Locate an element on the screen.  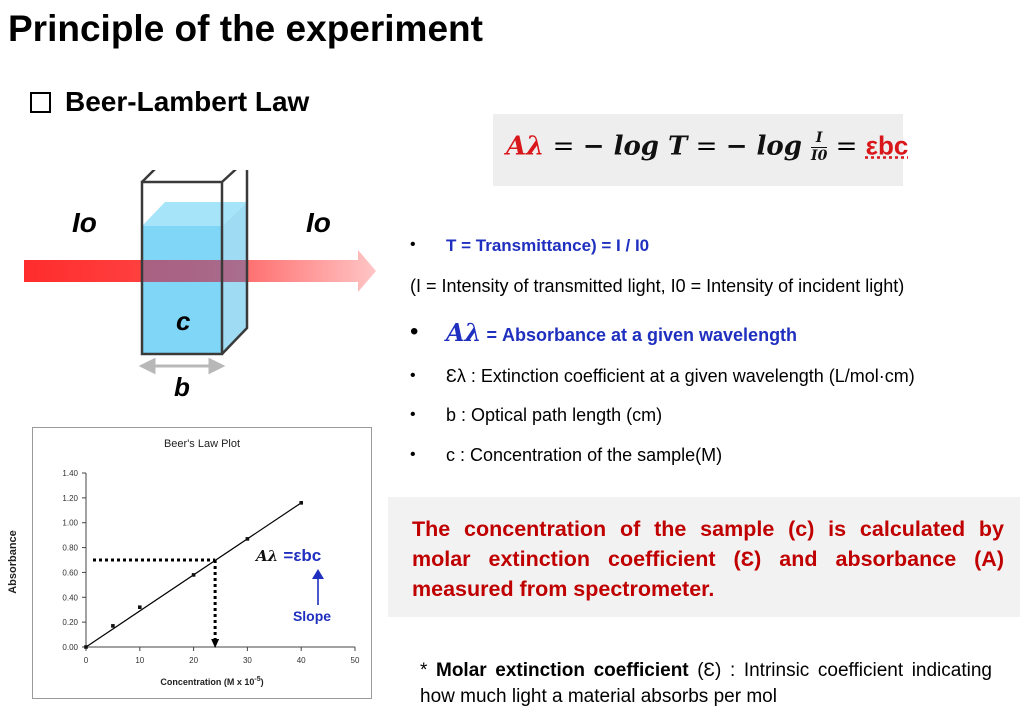
slope-formula-a: Aλ is located at coordinates (268, 556).